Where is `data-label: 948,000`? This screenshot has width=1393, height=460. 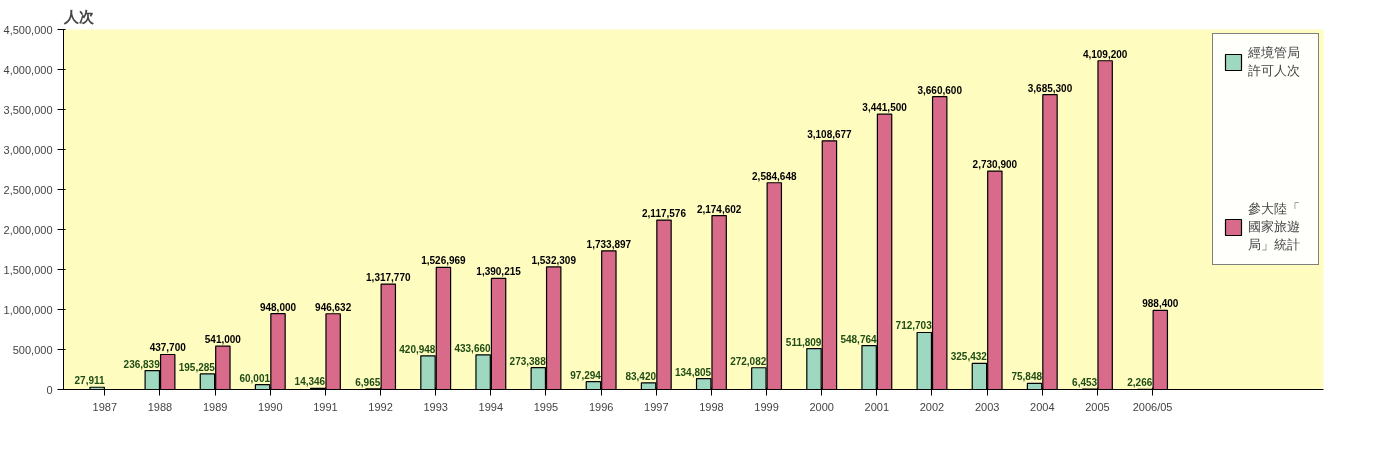
data-label: 948,000 is located at coordinates (278, 307).